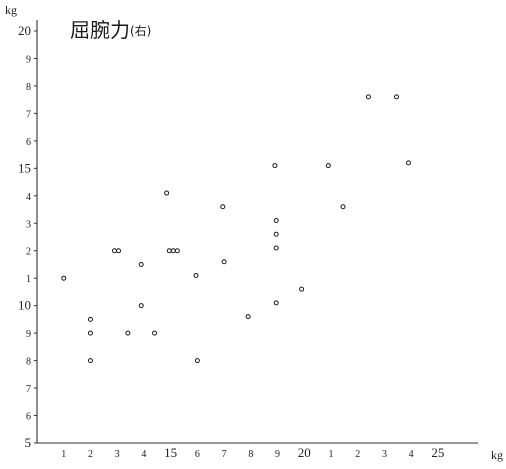  I want to click on y-tick-label: 5, so click(28, 442).